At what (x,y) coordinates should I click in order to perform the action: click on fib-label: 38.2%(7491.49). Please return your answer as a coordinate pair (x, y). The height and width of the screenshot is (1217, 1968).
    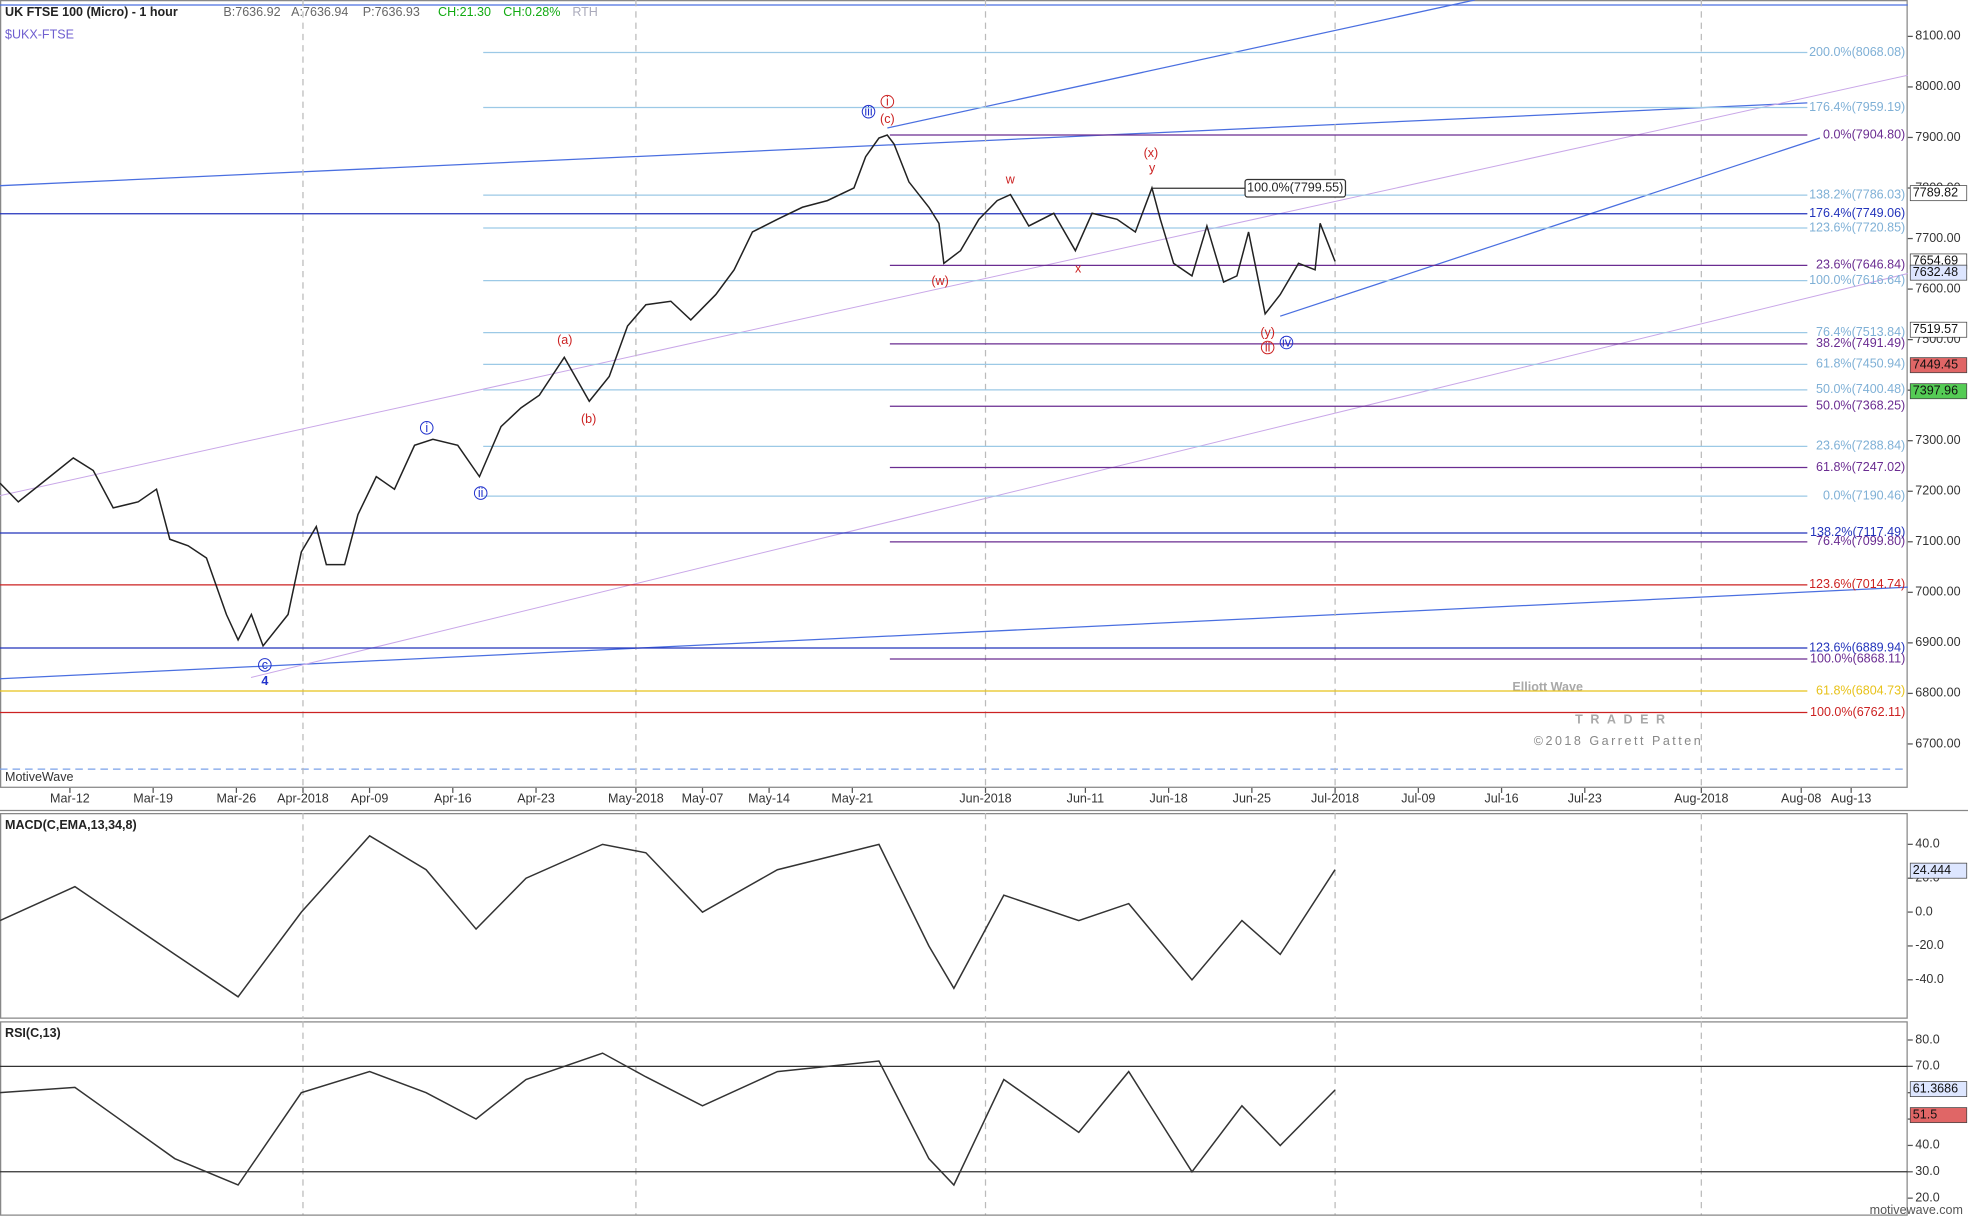
    Looking at the image, I should click on (1860, 343).